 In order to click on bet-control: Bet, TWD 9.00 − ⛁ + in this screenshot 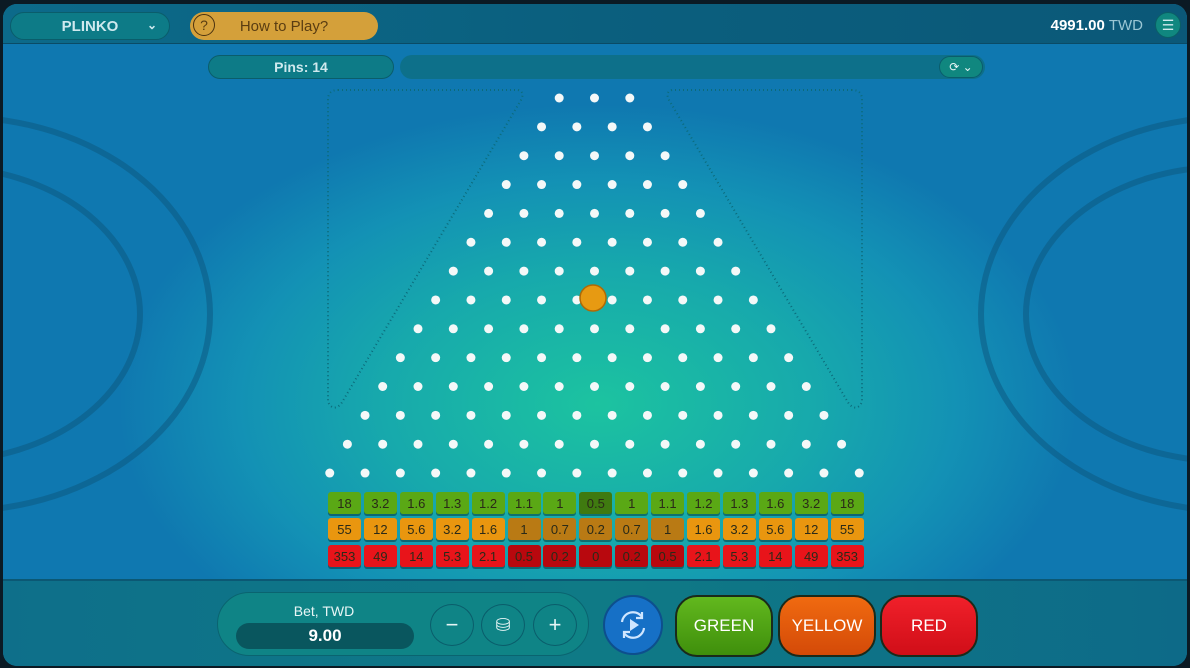, I will do `click(403, 624)`.